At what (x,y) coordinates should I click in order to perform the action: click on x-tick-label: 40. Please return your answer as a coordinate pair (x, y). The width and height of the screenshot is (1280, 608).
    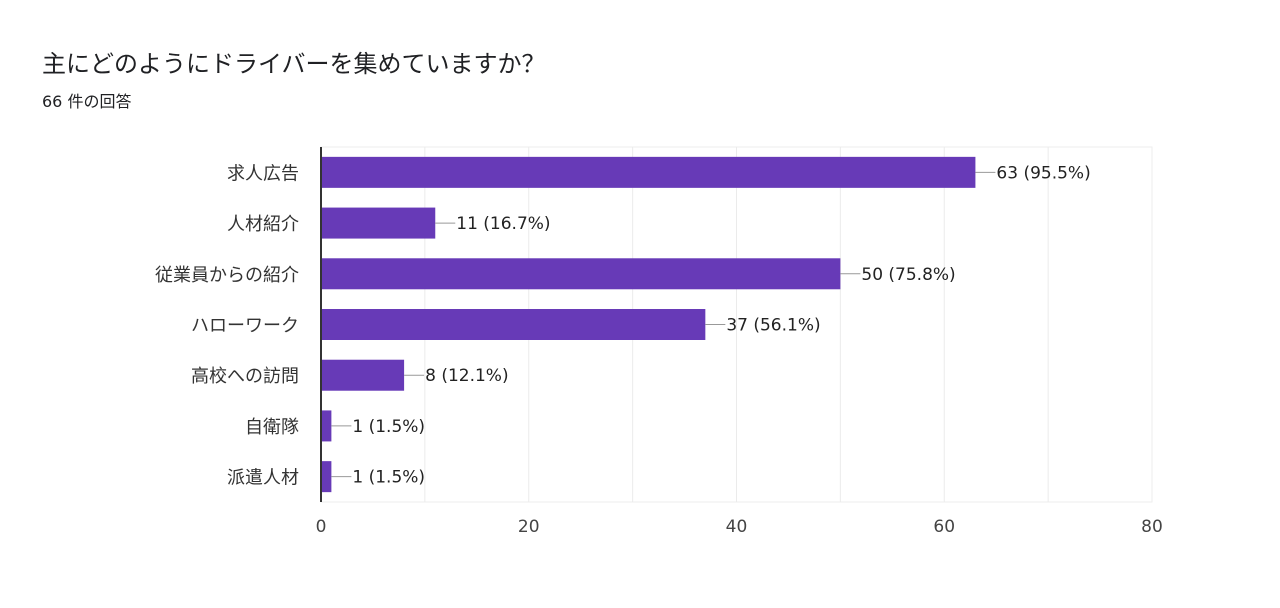
    Looking at the image, I should click on (737, 527).